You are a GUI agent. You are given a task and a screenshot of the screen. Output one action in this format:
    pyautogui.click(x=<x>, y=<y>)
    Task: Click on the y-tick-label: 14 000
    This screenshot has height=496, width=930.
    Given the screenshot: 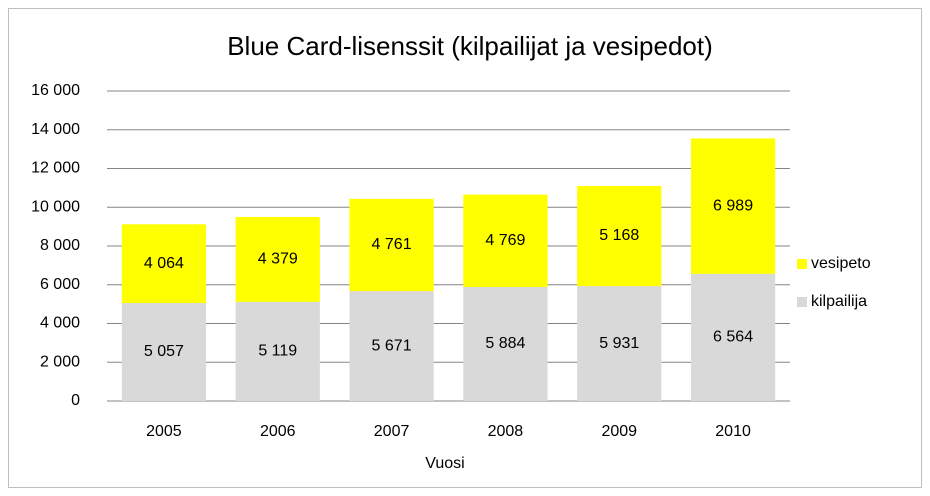 What is the action you would take?
    pyautogui.click(x=55, y=129)
    